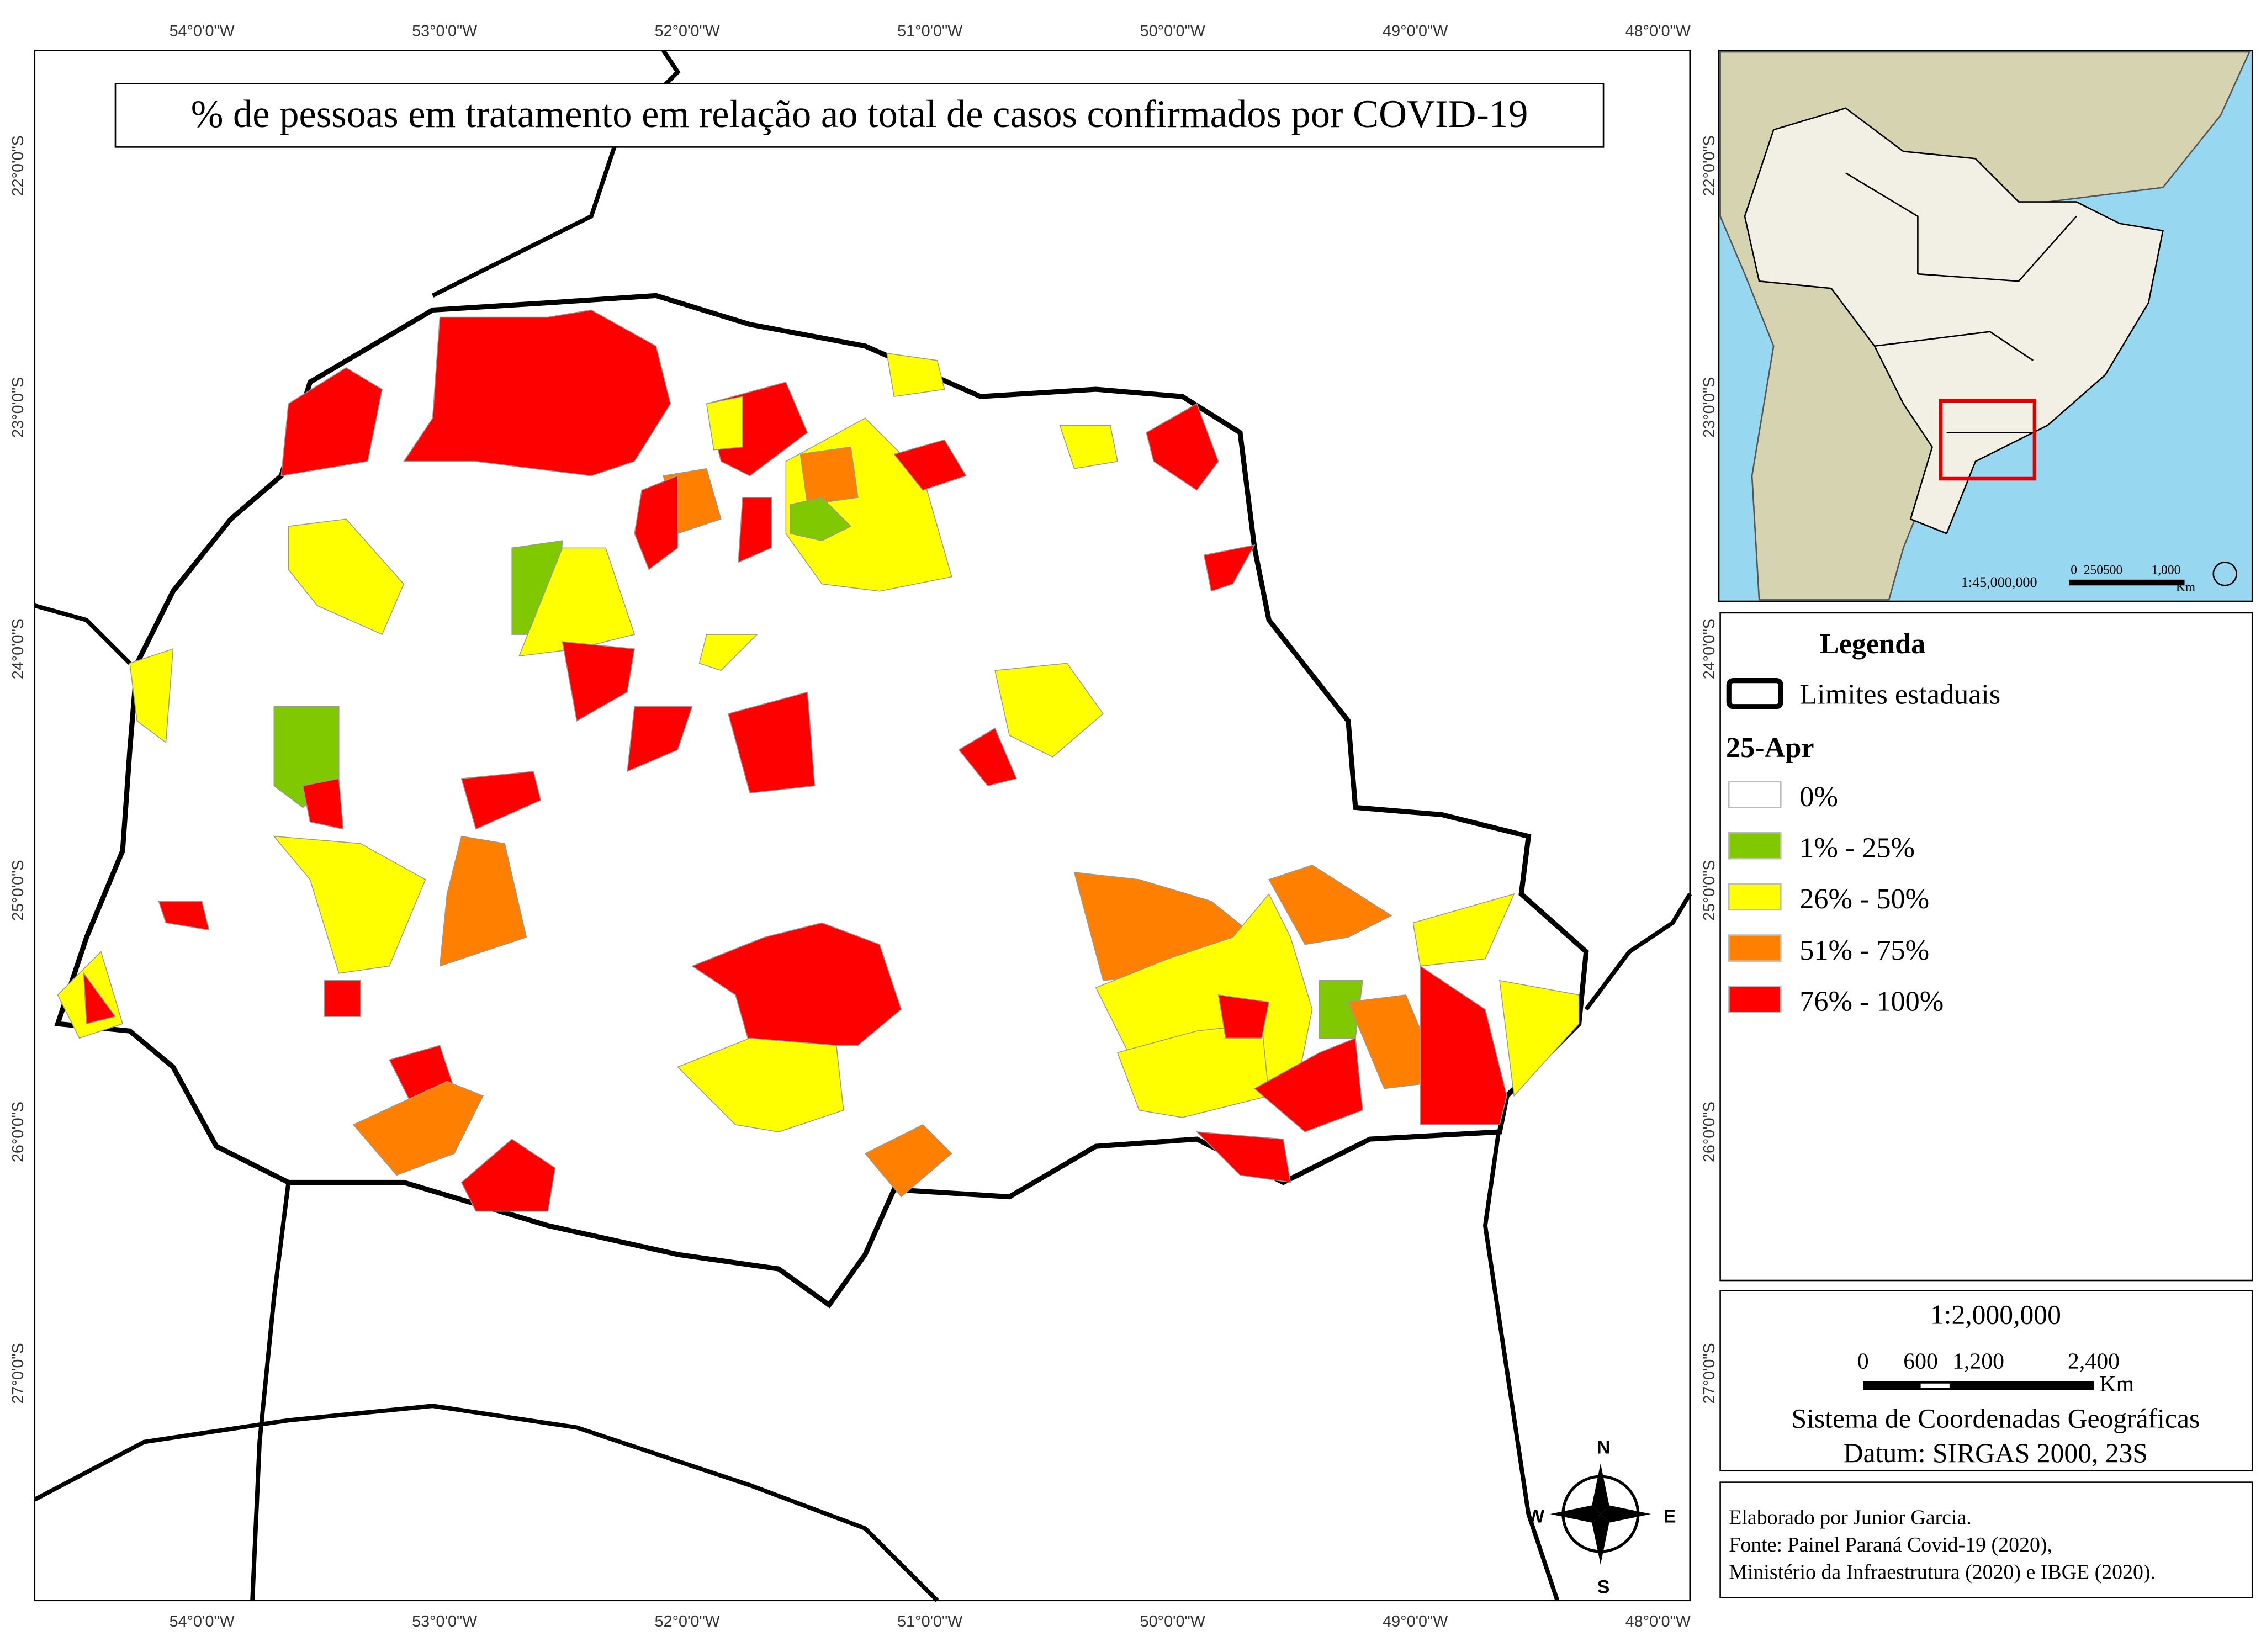  I want to click on longitude-label: 54°0'0"W, so click(203, 1621).